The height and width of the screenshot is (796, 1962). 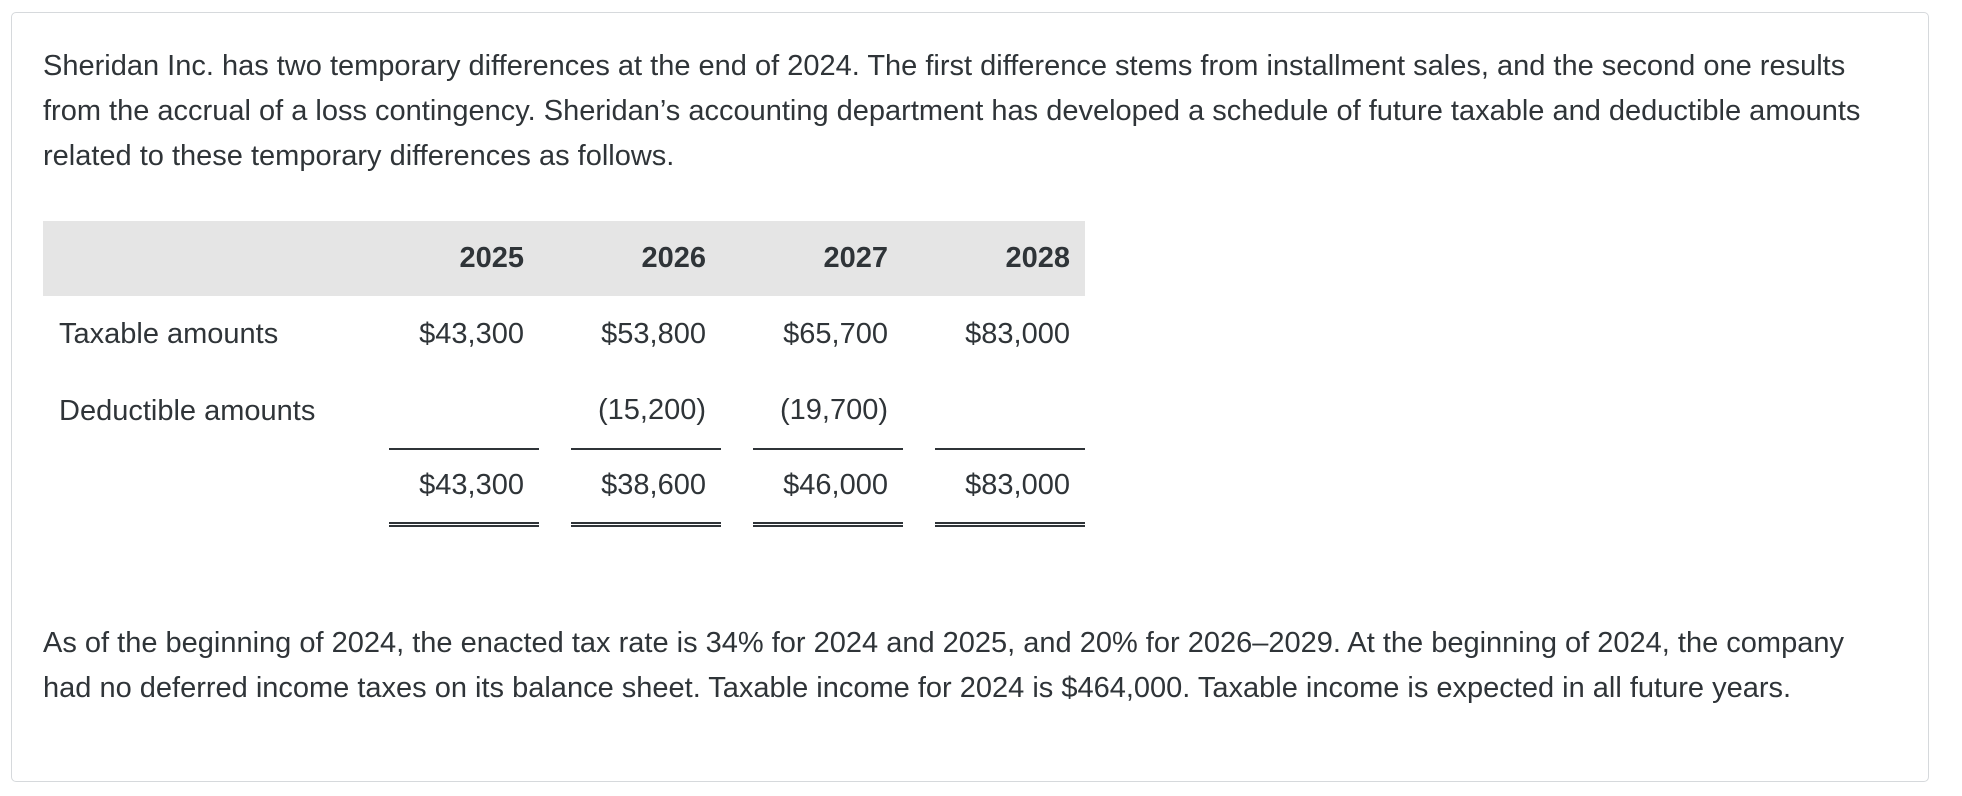 I want to click on year-header-2027: 2027, so click(x=855, y=258).